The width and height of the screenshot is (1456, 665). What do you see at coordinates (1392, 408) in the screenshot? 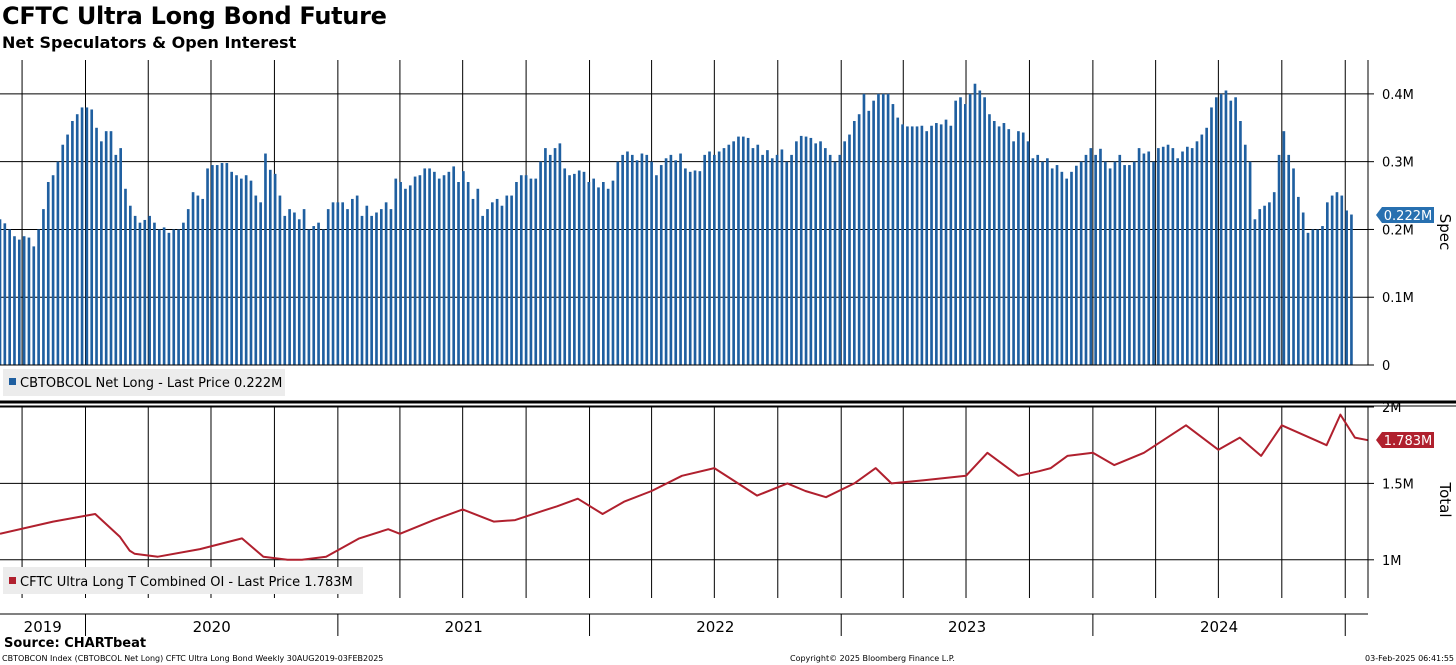
I see `ytick-label-oi: 2M` at bounding box center [1392, 408].